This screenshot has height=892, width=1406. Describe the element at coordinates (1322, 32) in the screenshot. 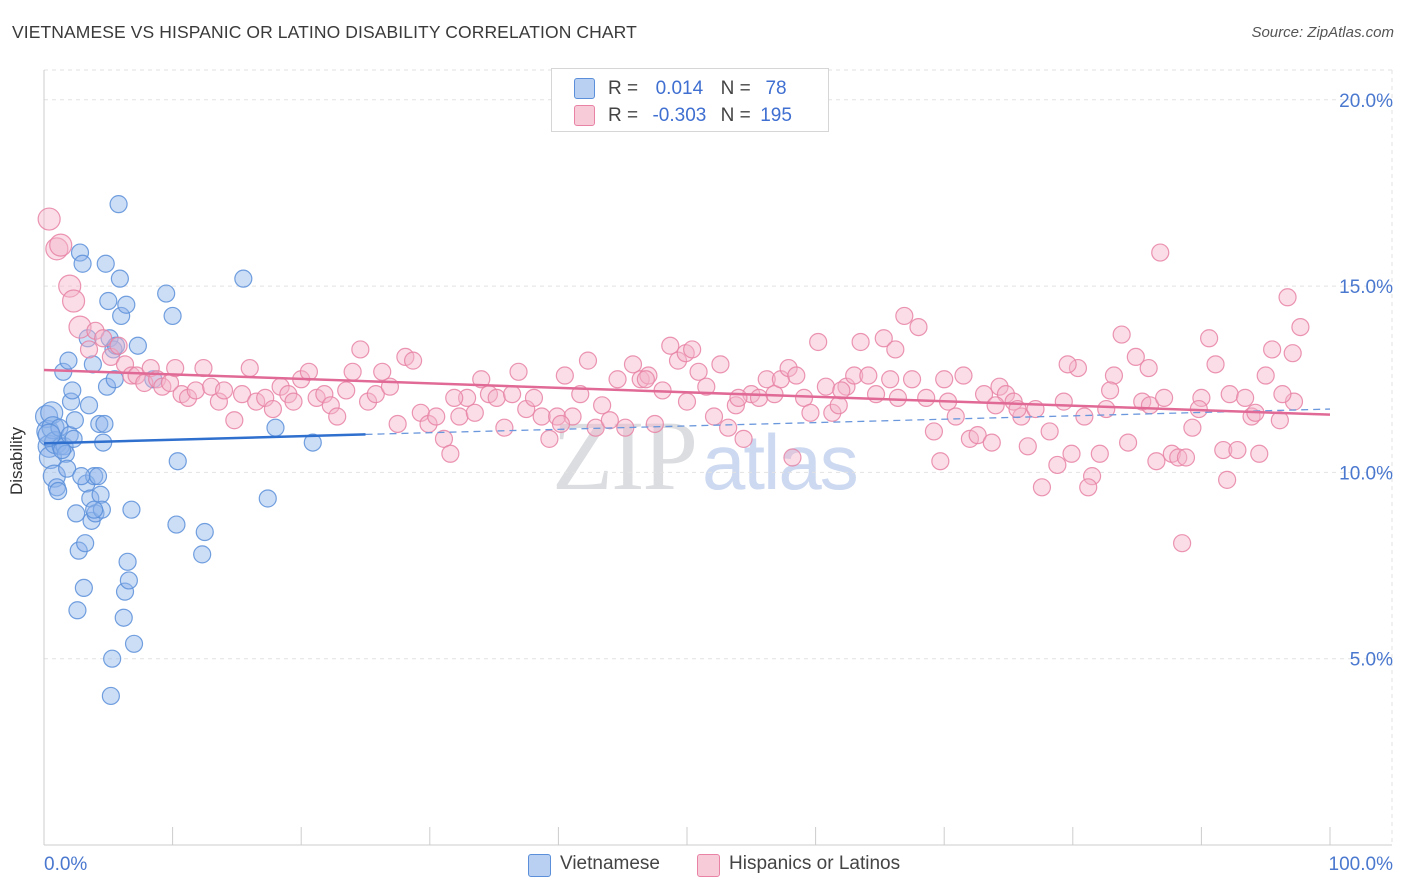

I see `chart-source: Source: ZipAtlas.com` at that location.